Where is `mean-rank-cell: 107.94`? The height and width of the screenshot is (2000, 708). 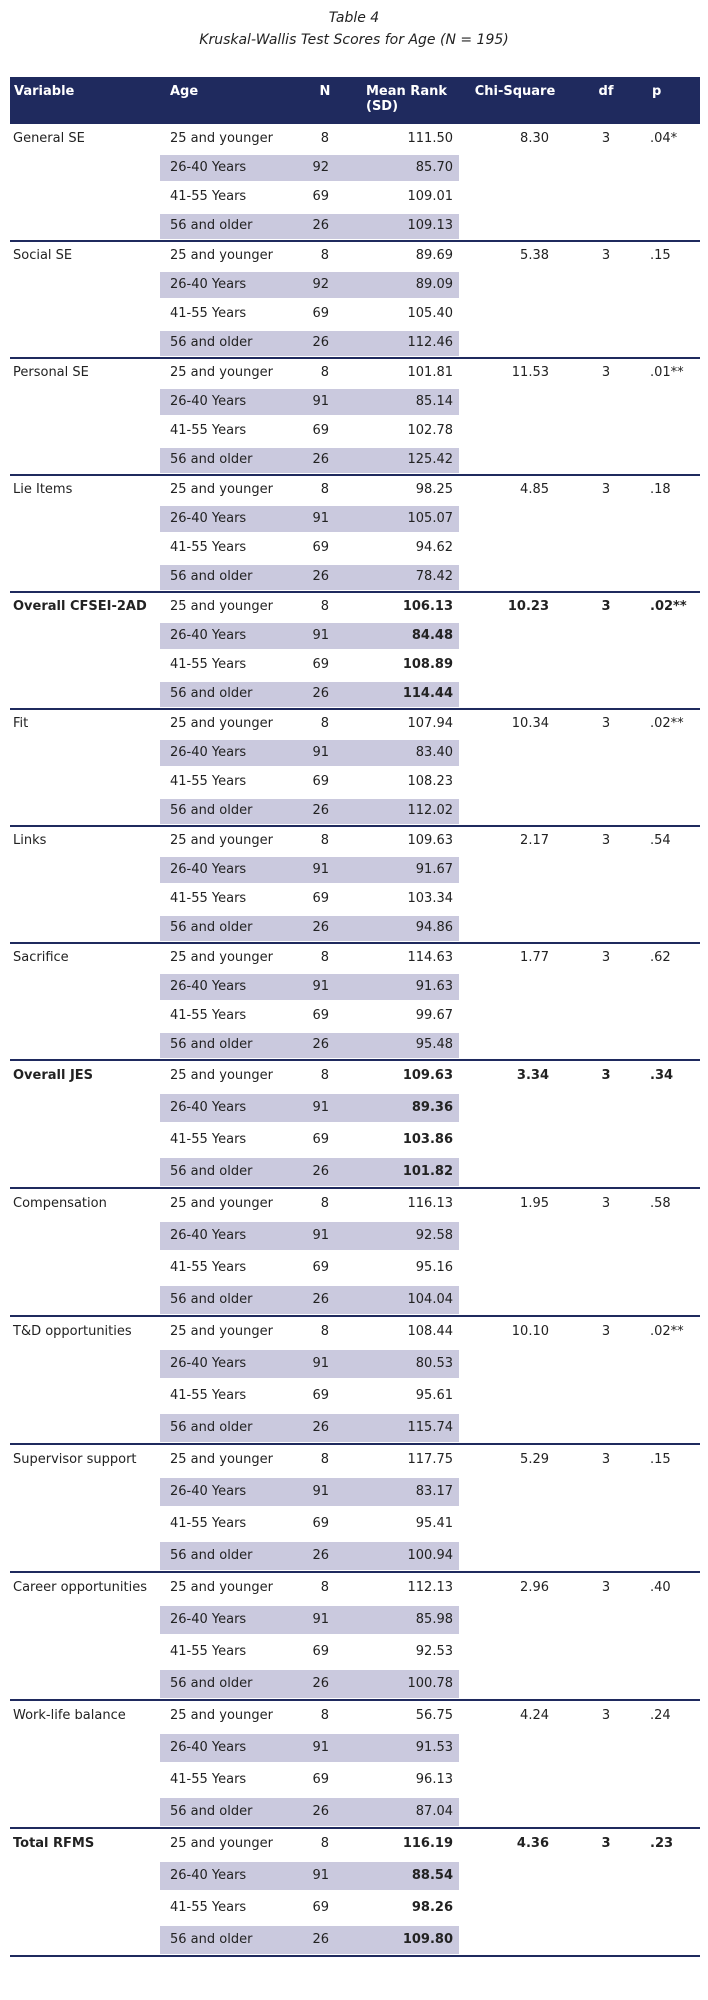
mean-rank-cell: 107.94 is located at coordinates (430, 723).